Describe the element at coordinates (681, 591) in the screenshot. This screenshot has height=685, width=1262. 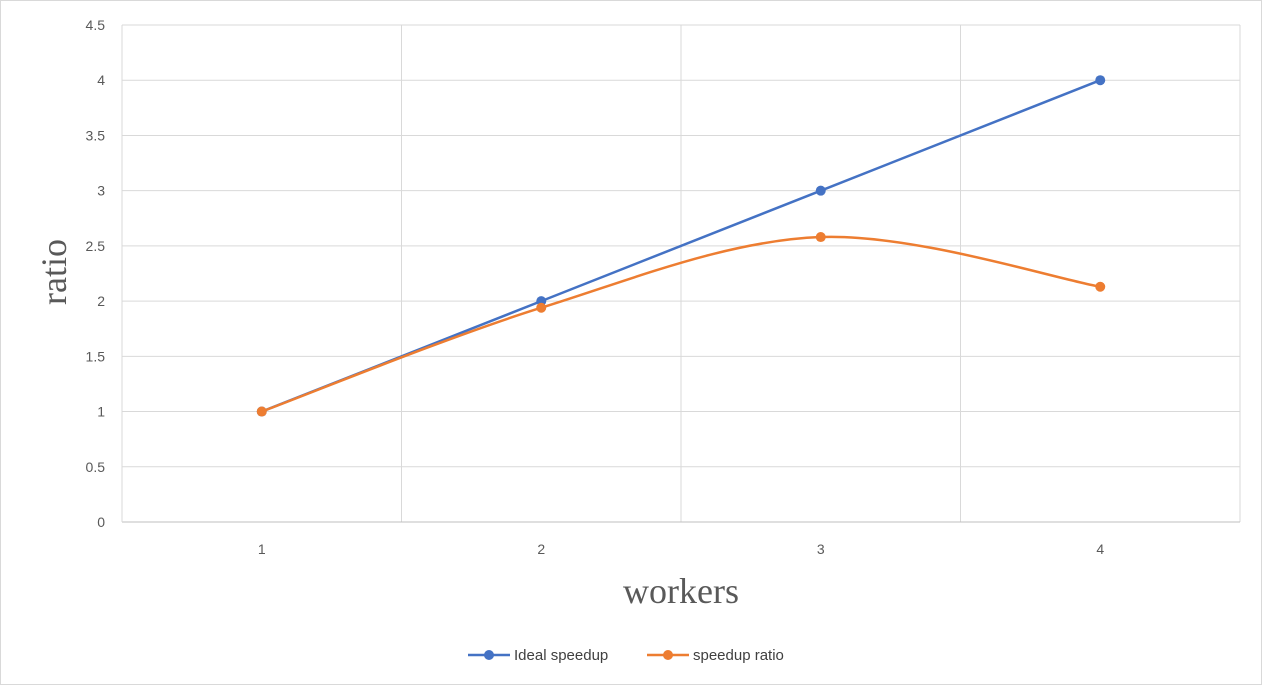
I see `x-axis-title: workers` at that location.